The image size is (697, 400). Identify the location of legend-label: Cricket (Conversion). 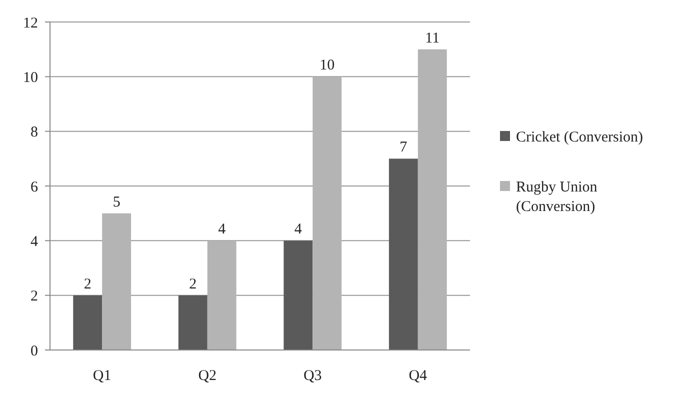
(580, 137).